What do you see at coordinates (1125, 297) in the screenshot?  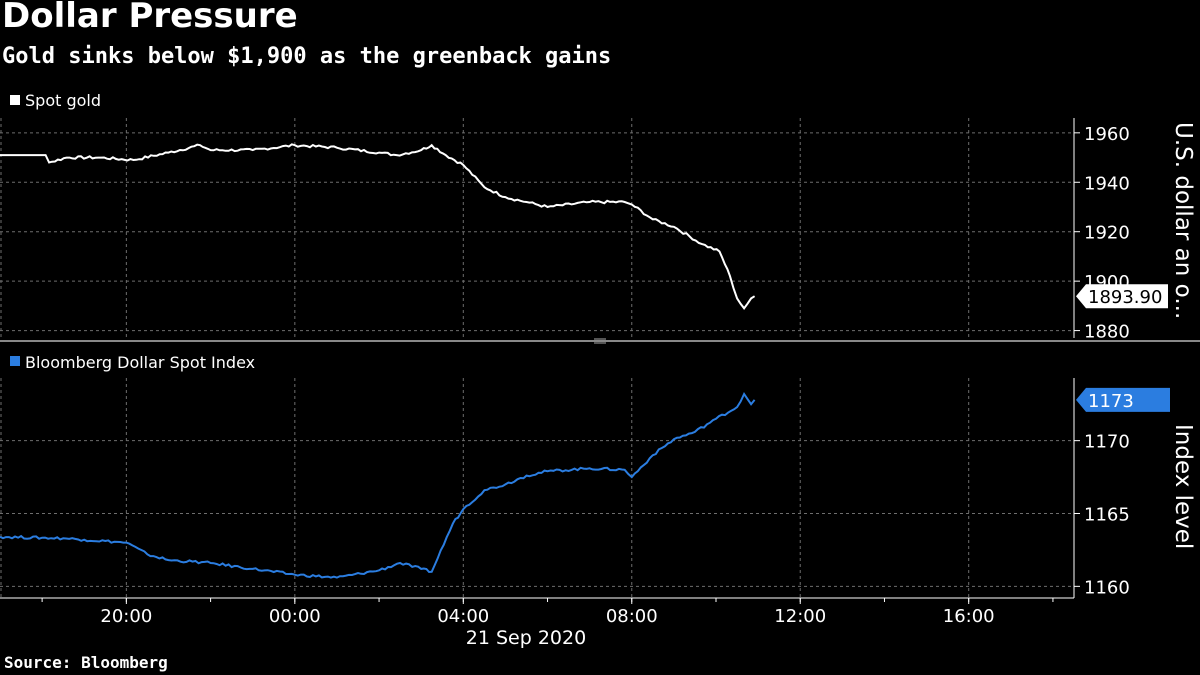 I see `last-value-label: 1893.90` at bounding box center [1125, 297].